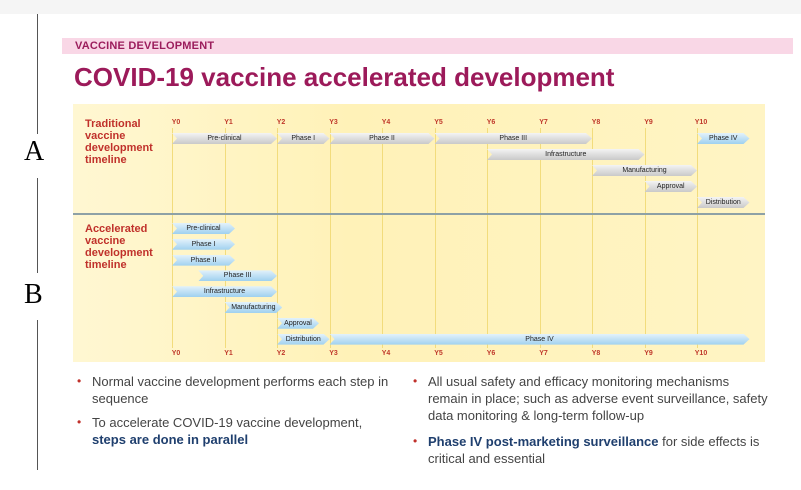 This screenshot has width=801, height=490. Describe the element at coordinates (648, 122) in the screenshot. I see `traditional-tick-y9: Y9` at that location.